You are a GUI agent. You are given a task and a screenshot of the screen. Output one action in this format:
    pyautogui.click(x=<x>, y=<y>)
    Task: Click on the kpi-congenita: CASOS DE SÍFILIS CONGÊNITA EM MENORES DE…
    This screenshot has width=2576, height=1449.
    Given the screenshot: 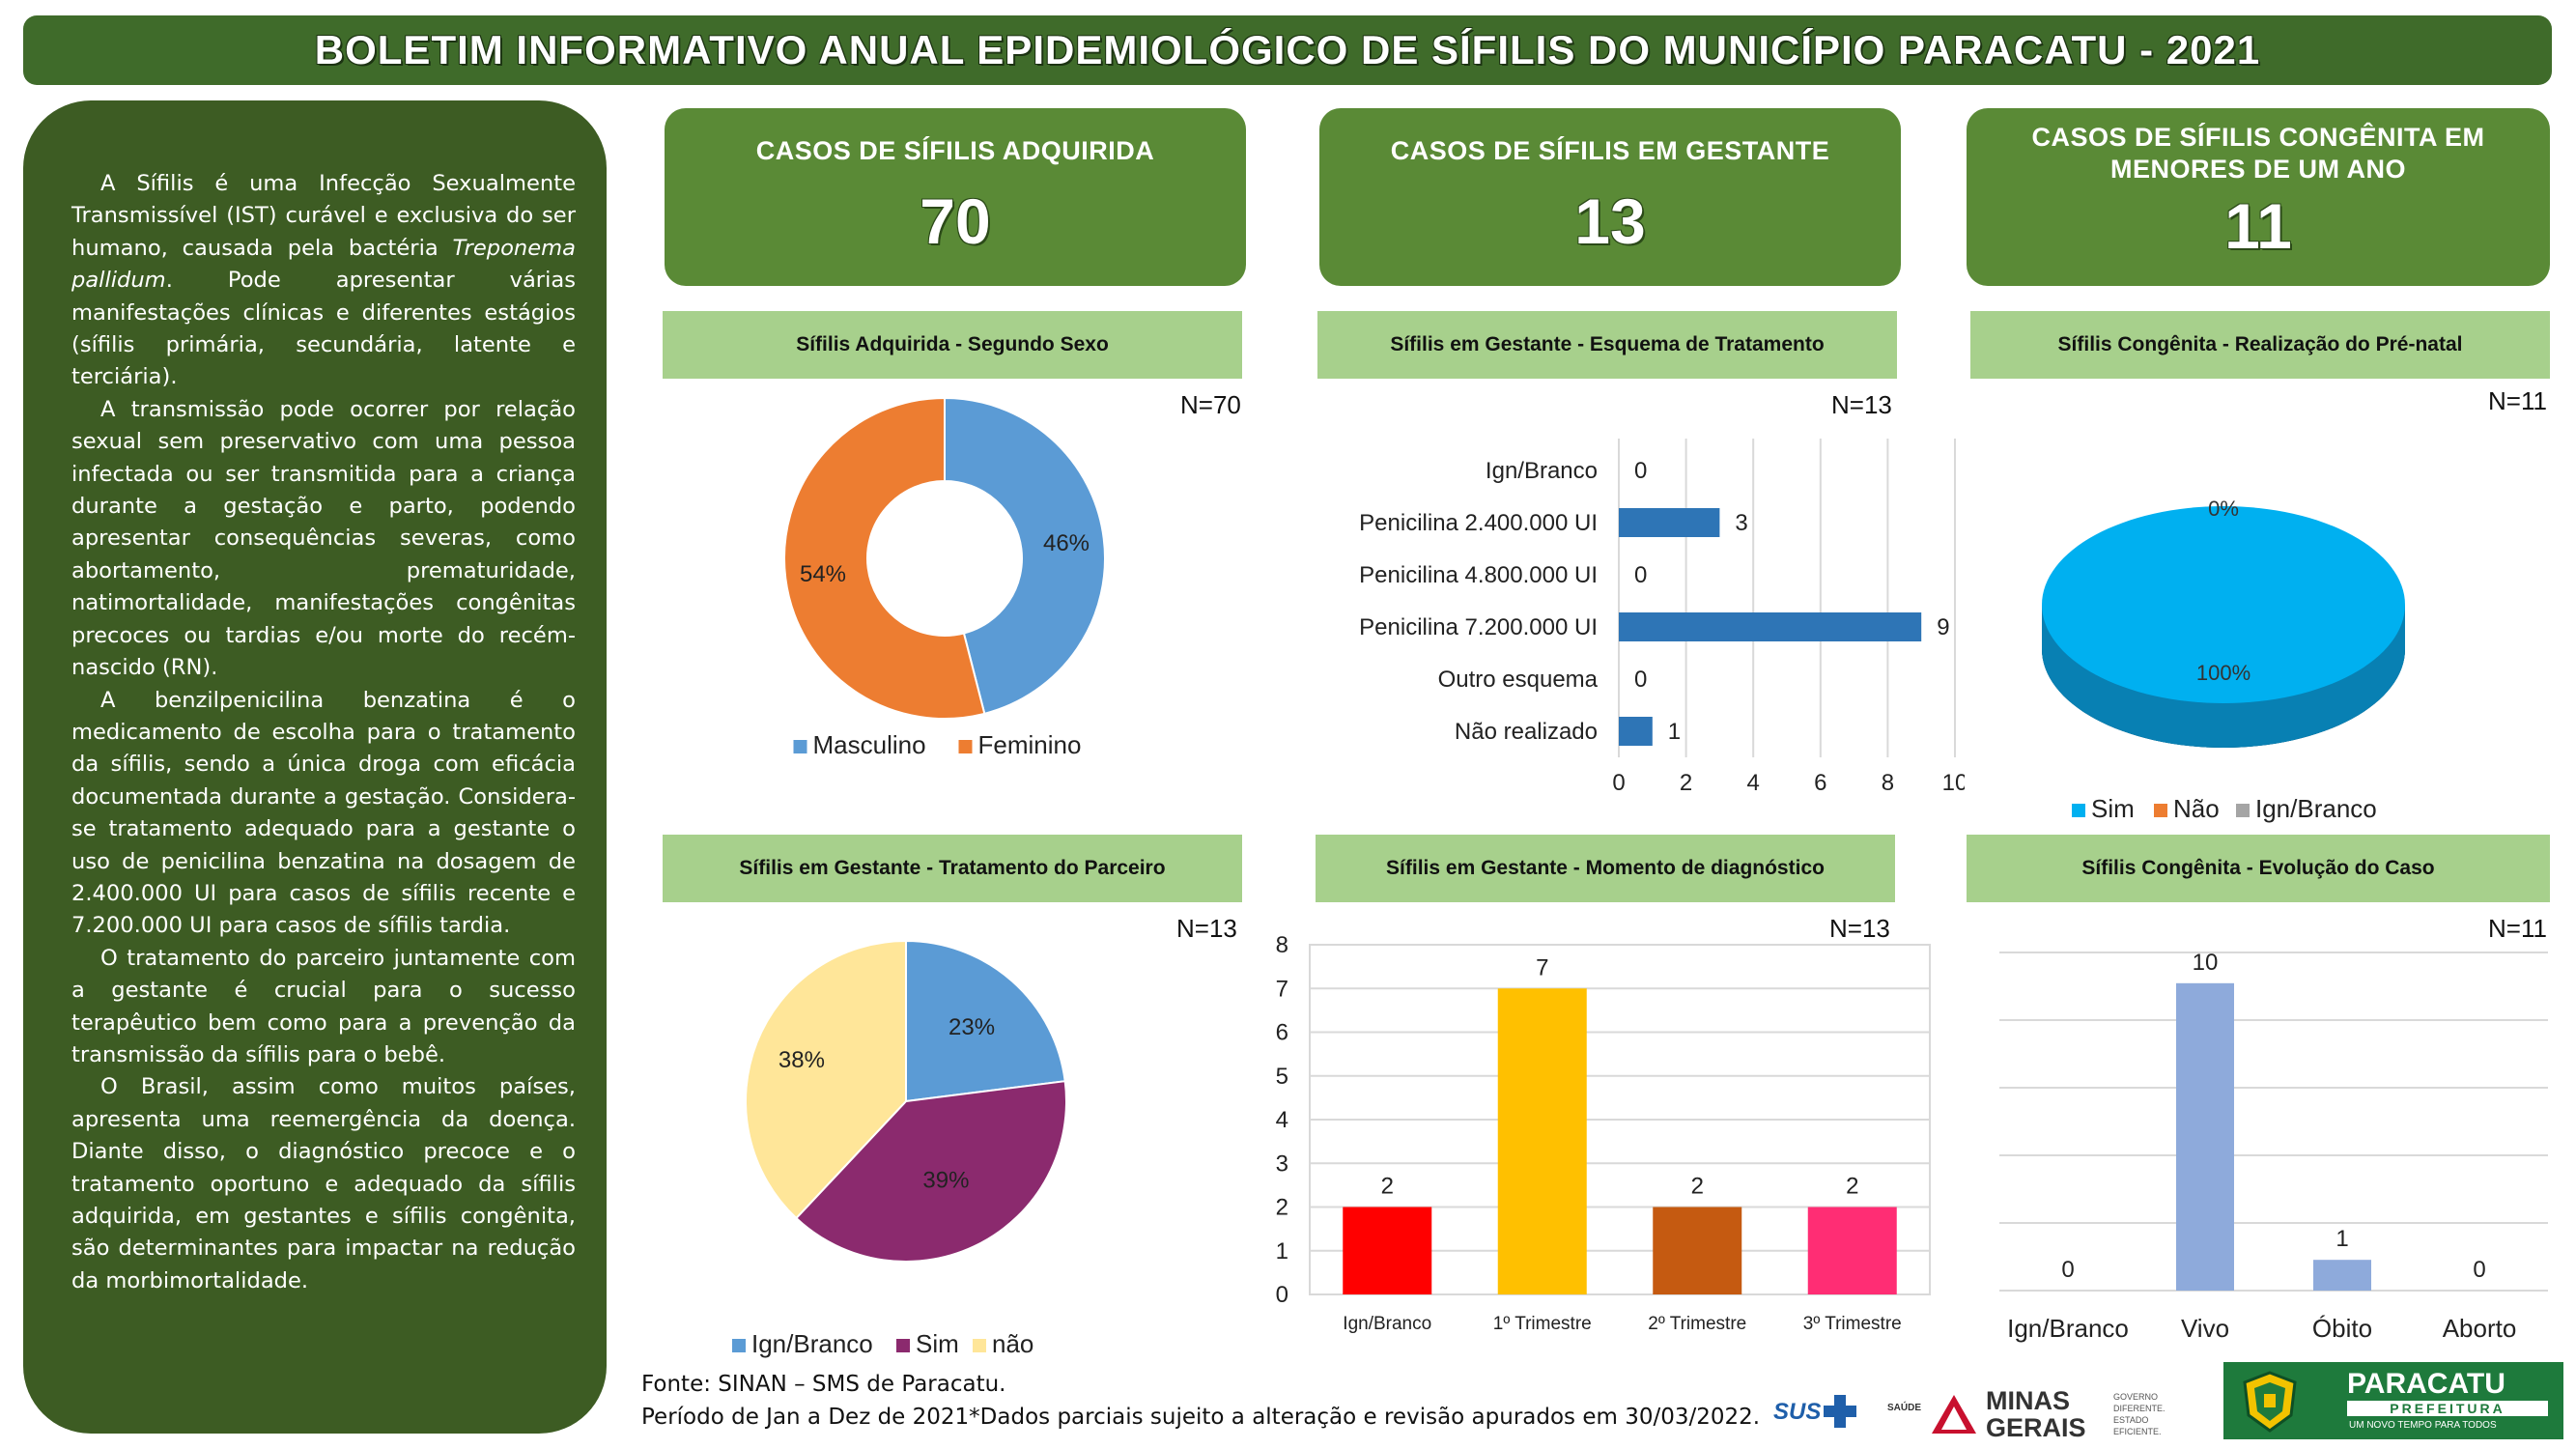 What is the action you would take?
    pyautogui.click(x=2258, y=197)
    